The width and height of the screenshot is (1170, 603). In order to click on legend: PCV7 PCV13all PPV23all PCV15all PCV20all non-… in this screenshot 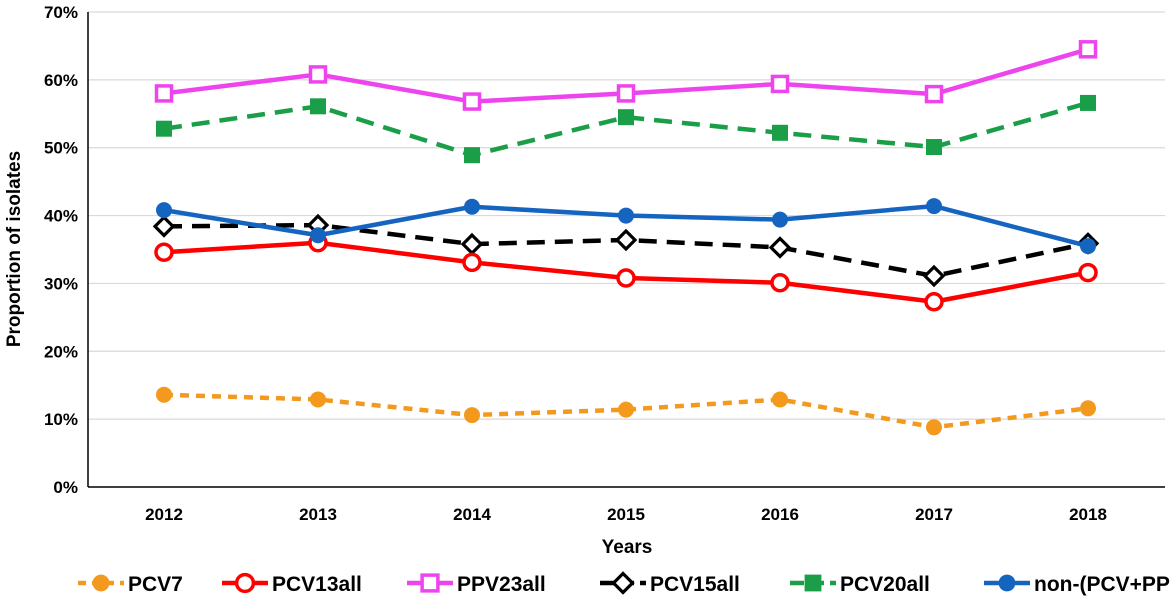, I will do `click(624, 583)`.